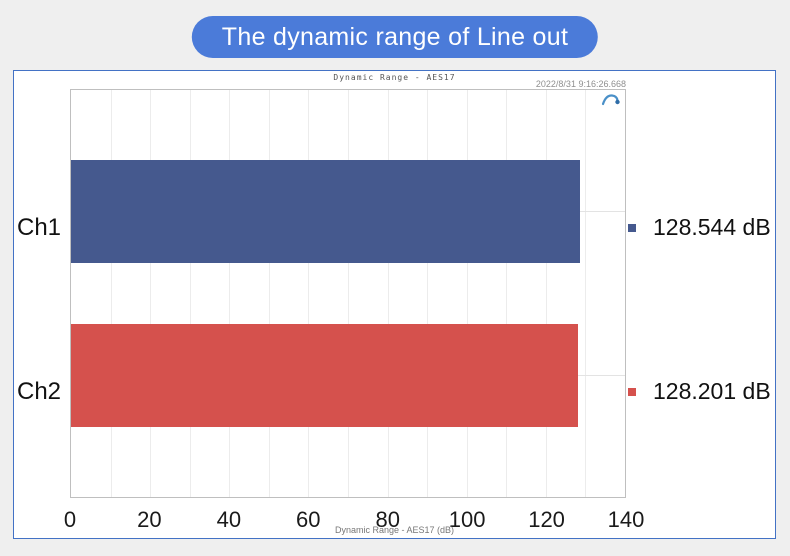 The image size is (790, 556). Describe the element at coordinates (626, 519) in the screenshot. I see `x-tick-label: 140` at that location.